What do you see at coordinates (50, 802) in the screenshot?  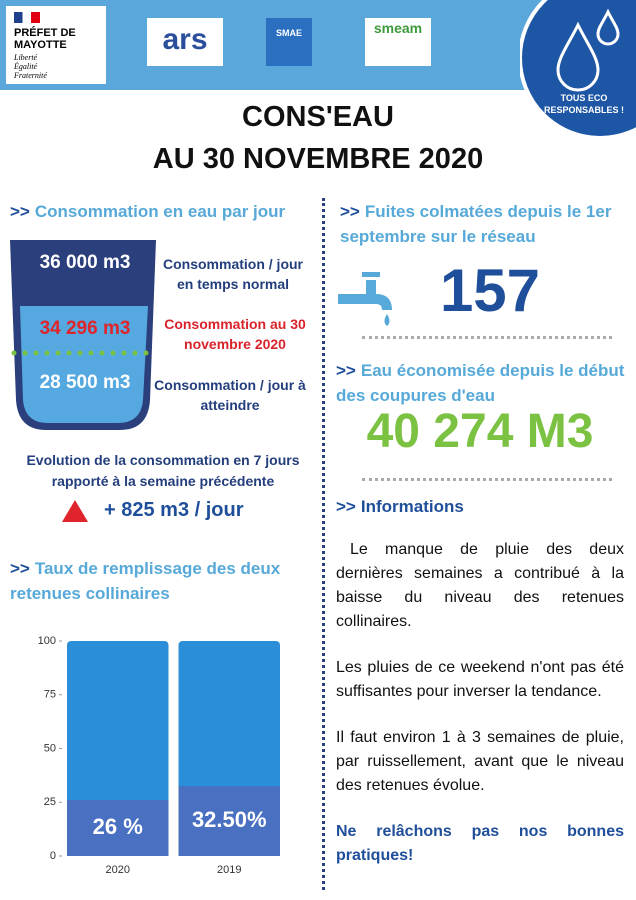 I see `y-tick-label: 25` at bounding box center [50, 802].